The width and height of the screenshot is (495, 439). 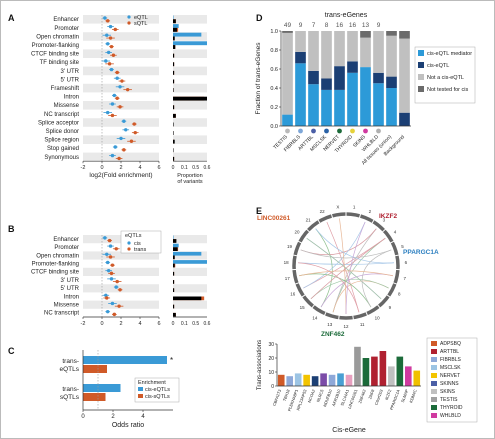 What do you see at coordinates (70, 361) in the screenshot?
I see `category-label: trans-` at bounding box center [70, 361].